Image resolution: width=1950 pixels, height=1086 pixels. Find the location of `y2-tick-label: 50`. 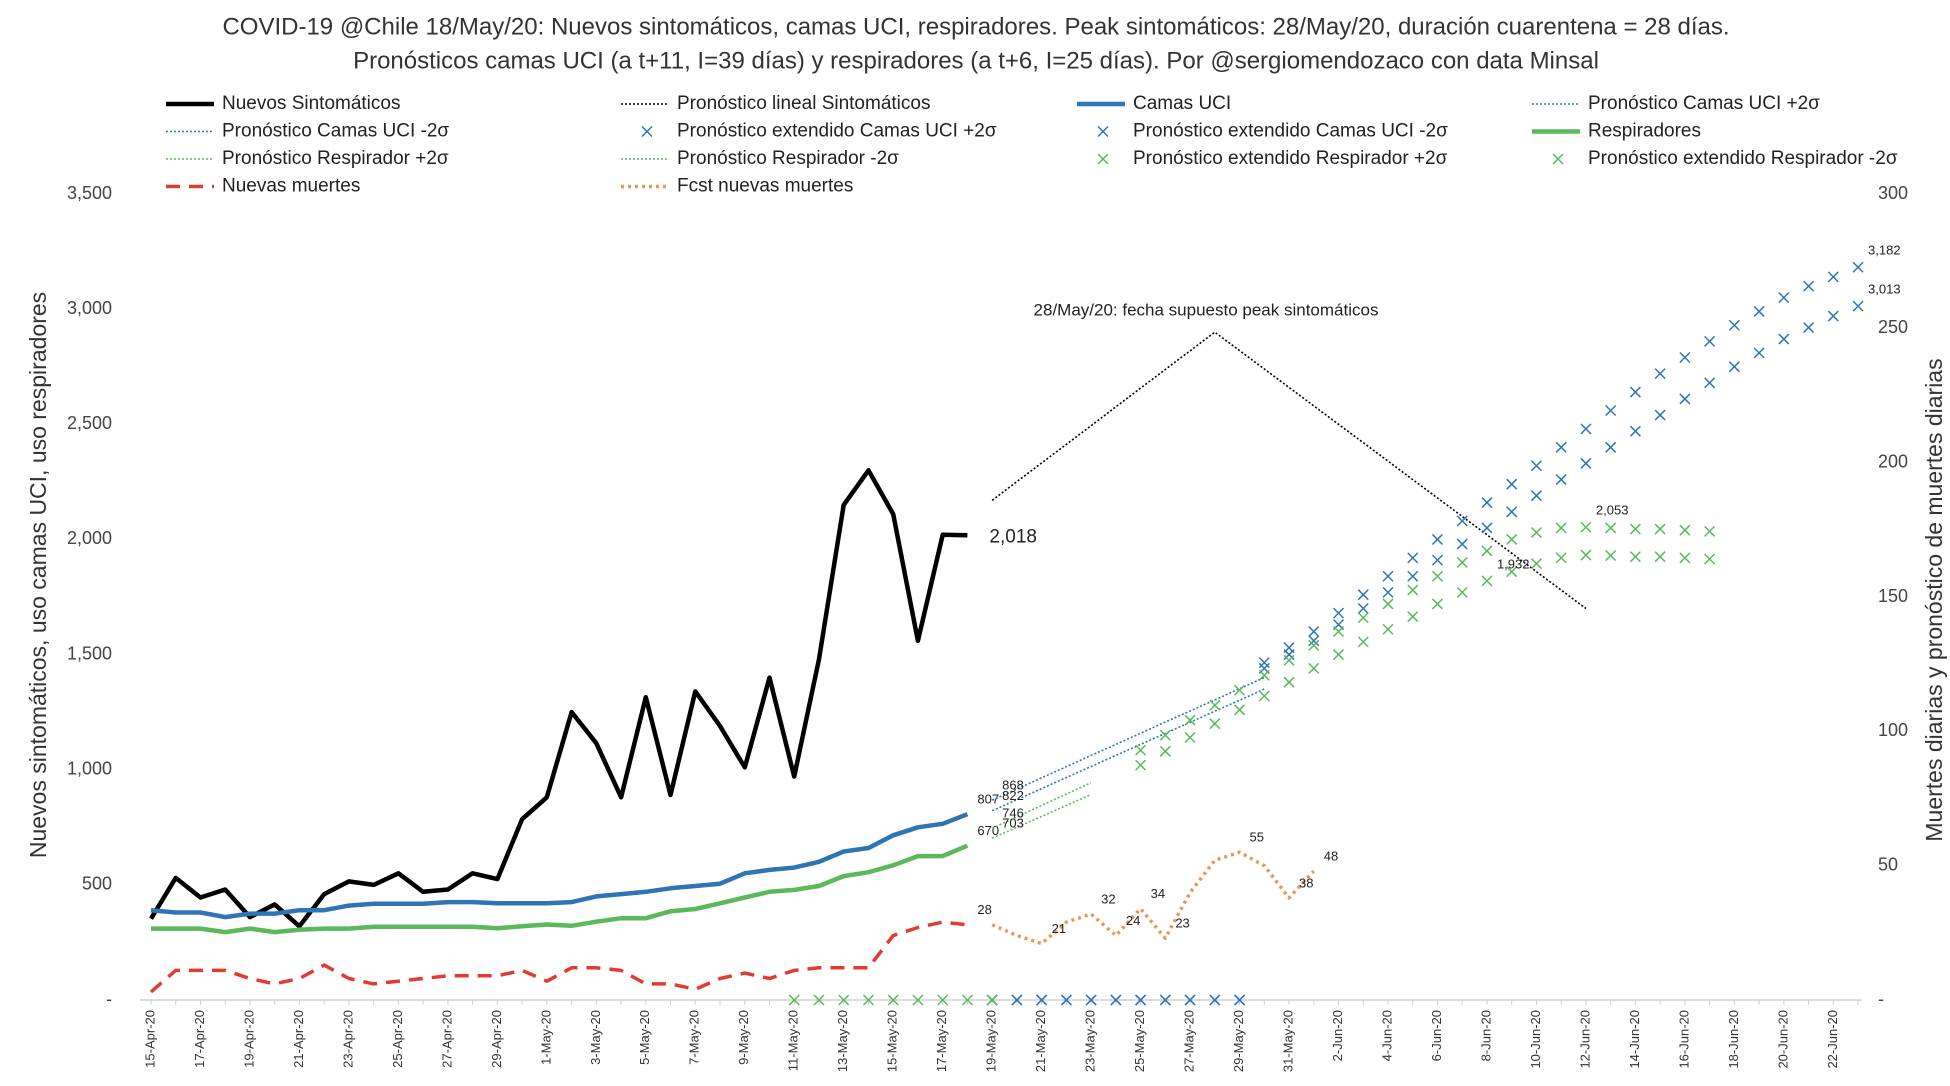

y2-tick-label: 50 is located at coordinates (1888, 864).